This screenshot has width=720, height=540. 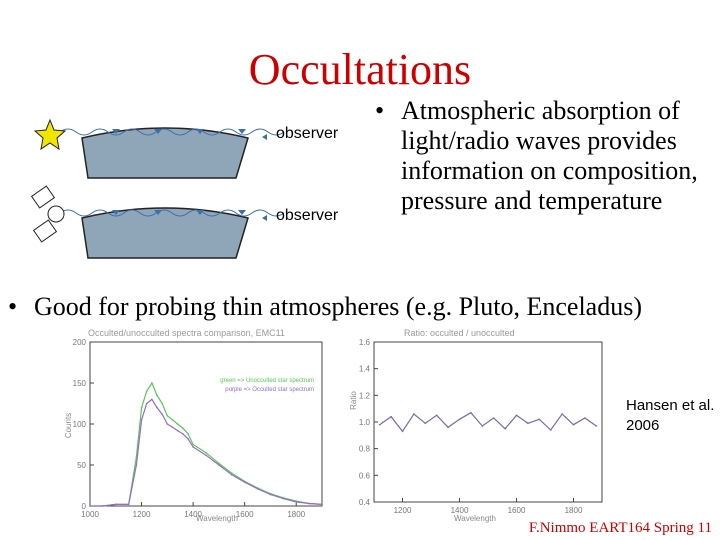 I want to click on satellite-icon, so click(x=47, y=214).